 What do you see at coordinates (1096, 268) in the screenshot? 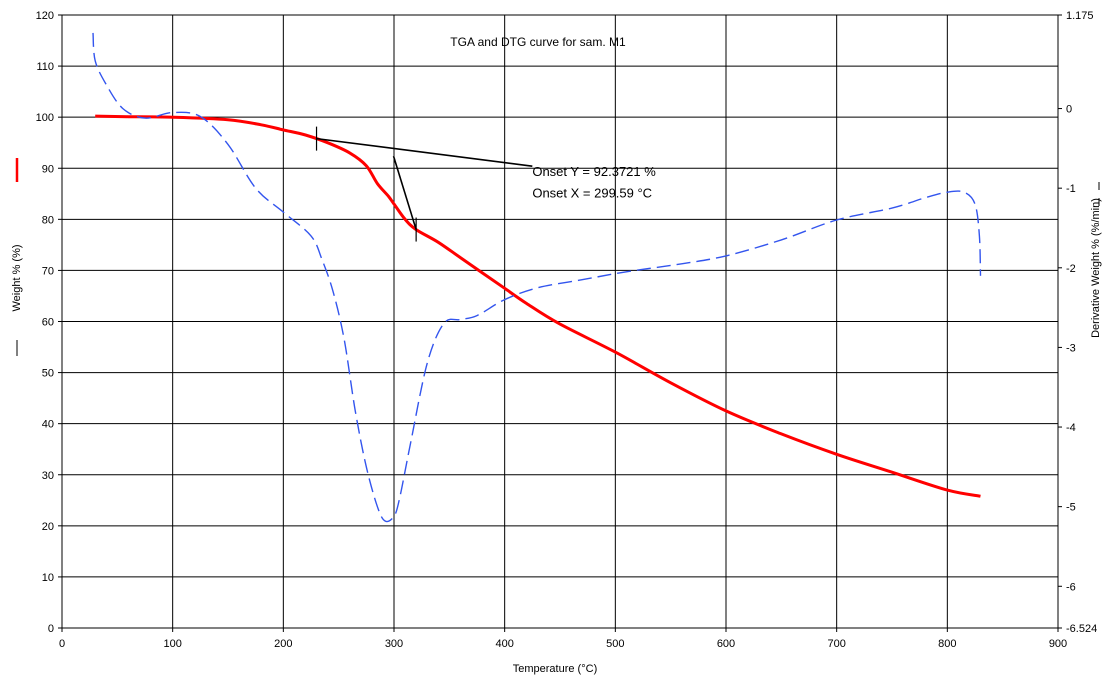
I see `y2-axis-label: Derivative Weight % (%/min)` at bounding box center [1096, 268].